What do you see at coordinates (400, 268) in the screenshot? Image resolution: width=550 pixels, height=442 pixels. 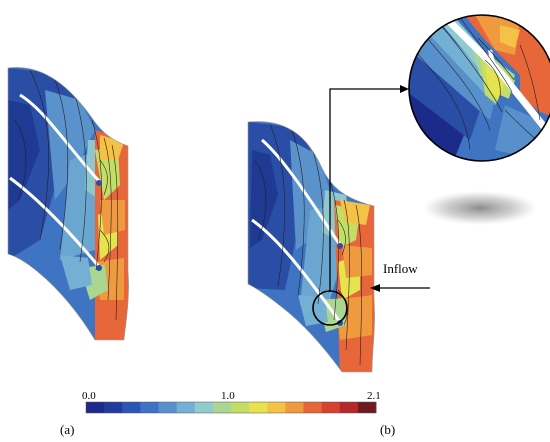 I see `inflow-label: Inflow` at bounding box center [400, 268].